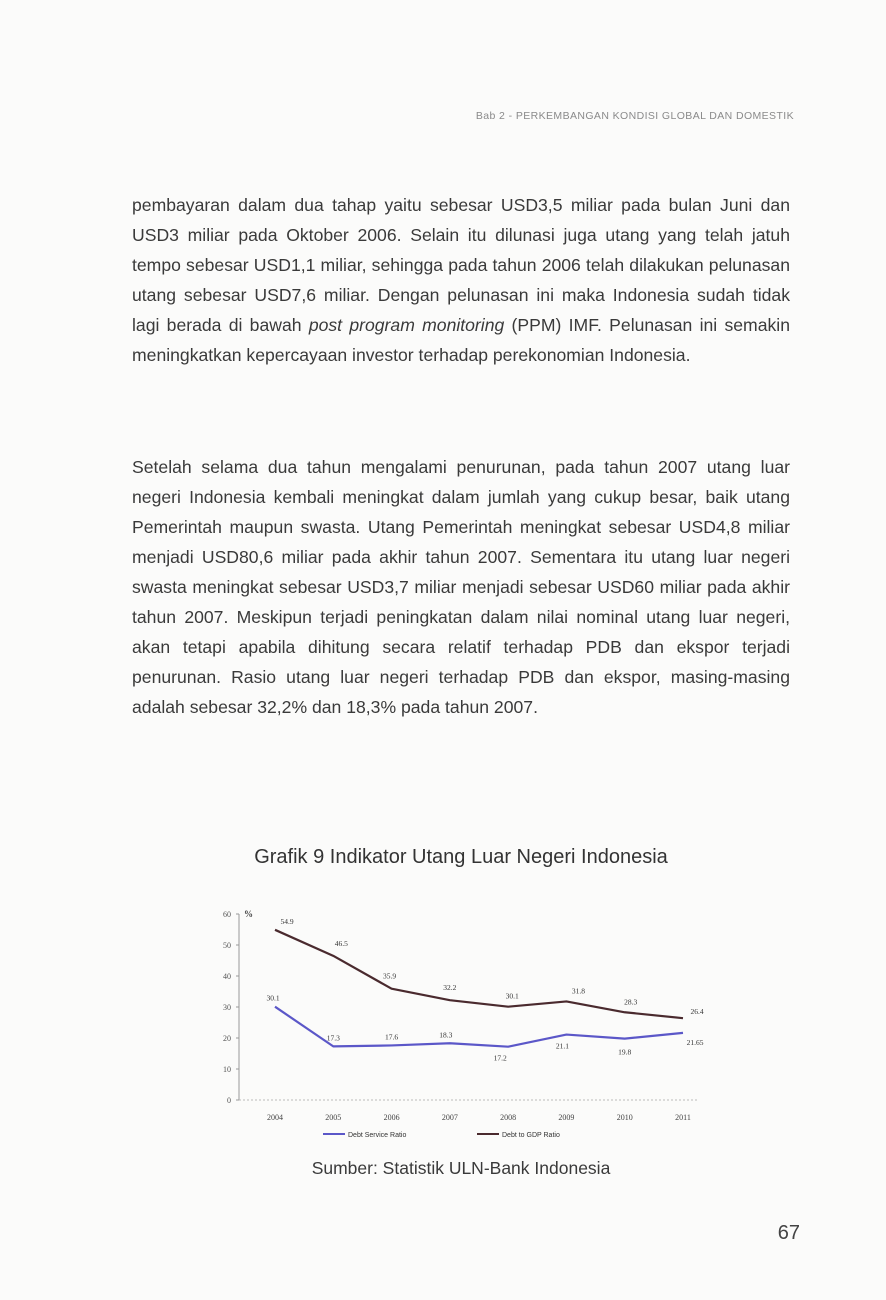 The height and width of the screenshot is (1300, 886). Describe the element at coordinates (377, 1135) in the screenshot. I see `legend-entry: Debt Service Ratio` at that location.